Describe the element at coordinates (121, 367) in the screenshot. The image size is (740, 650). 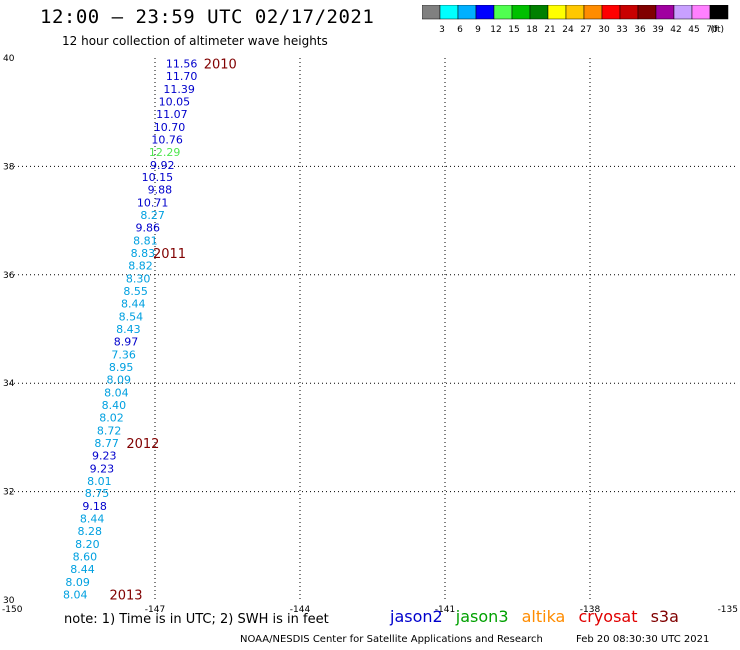
I see `wave-height-point: 8.95` at that location.